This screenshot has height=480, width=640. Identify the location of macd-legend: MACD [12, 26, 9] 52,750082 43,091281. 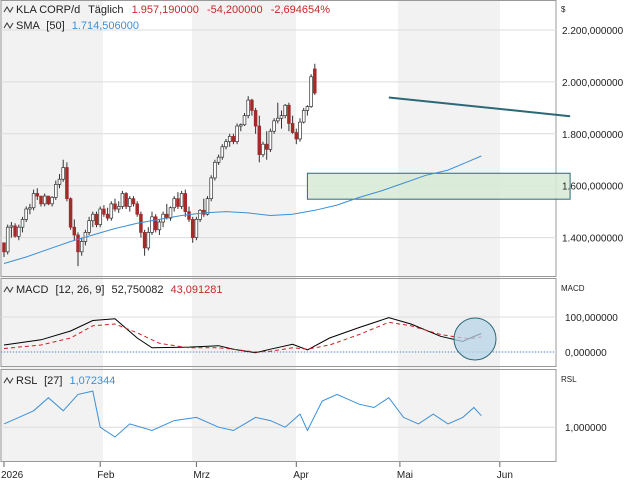
(113, 290).